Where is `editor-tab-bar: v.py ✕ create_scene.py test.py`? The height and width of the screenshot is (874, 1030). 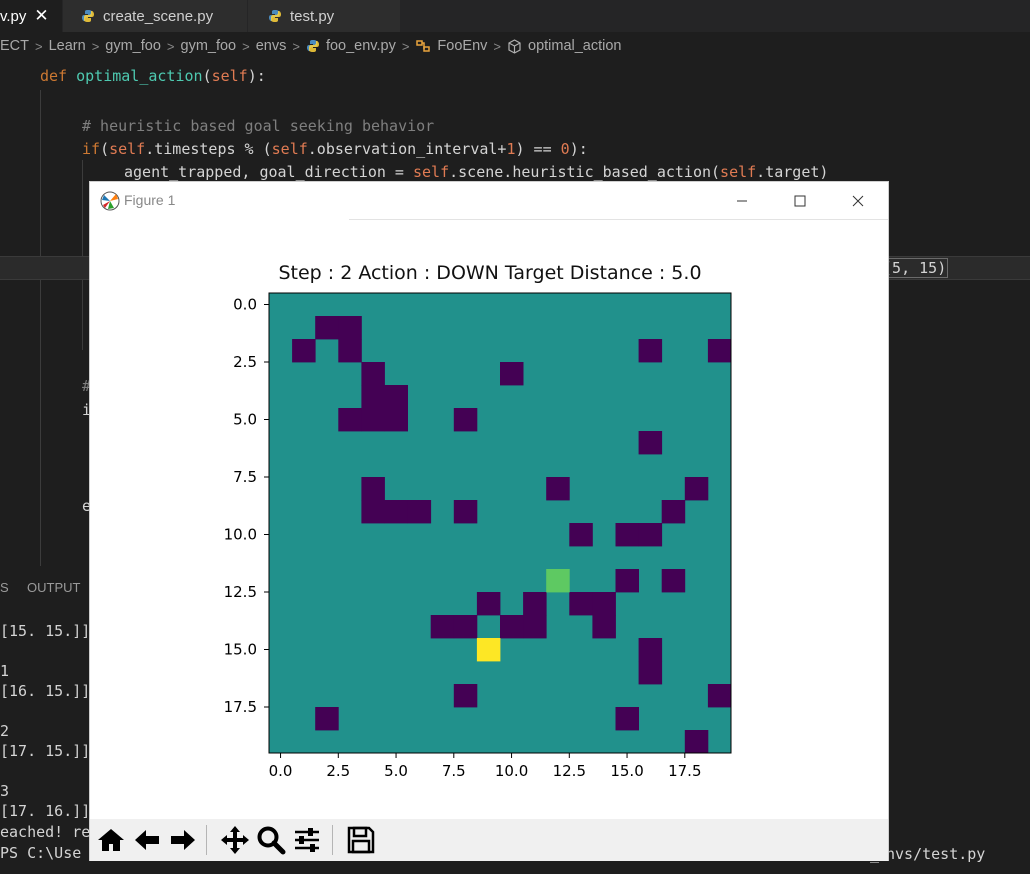
editor-tab-bar: v.py ✕ create_scene.py test.py is located at coordinates (515, 16).